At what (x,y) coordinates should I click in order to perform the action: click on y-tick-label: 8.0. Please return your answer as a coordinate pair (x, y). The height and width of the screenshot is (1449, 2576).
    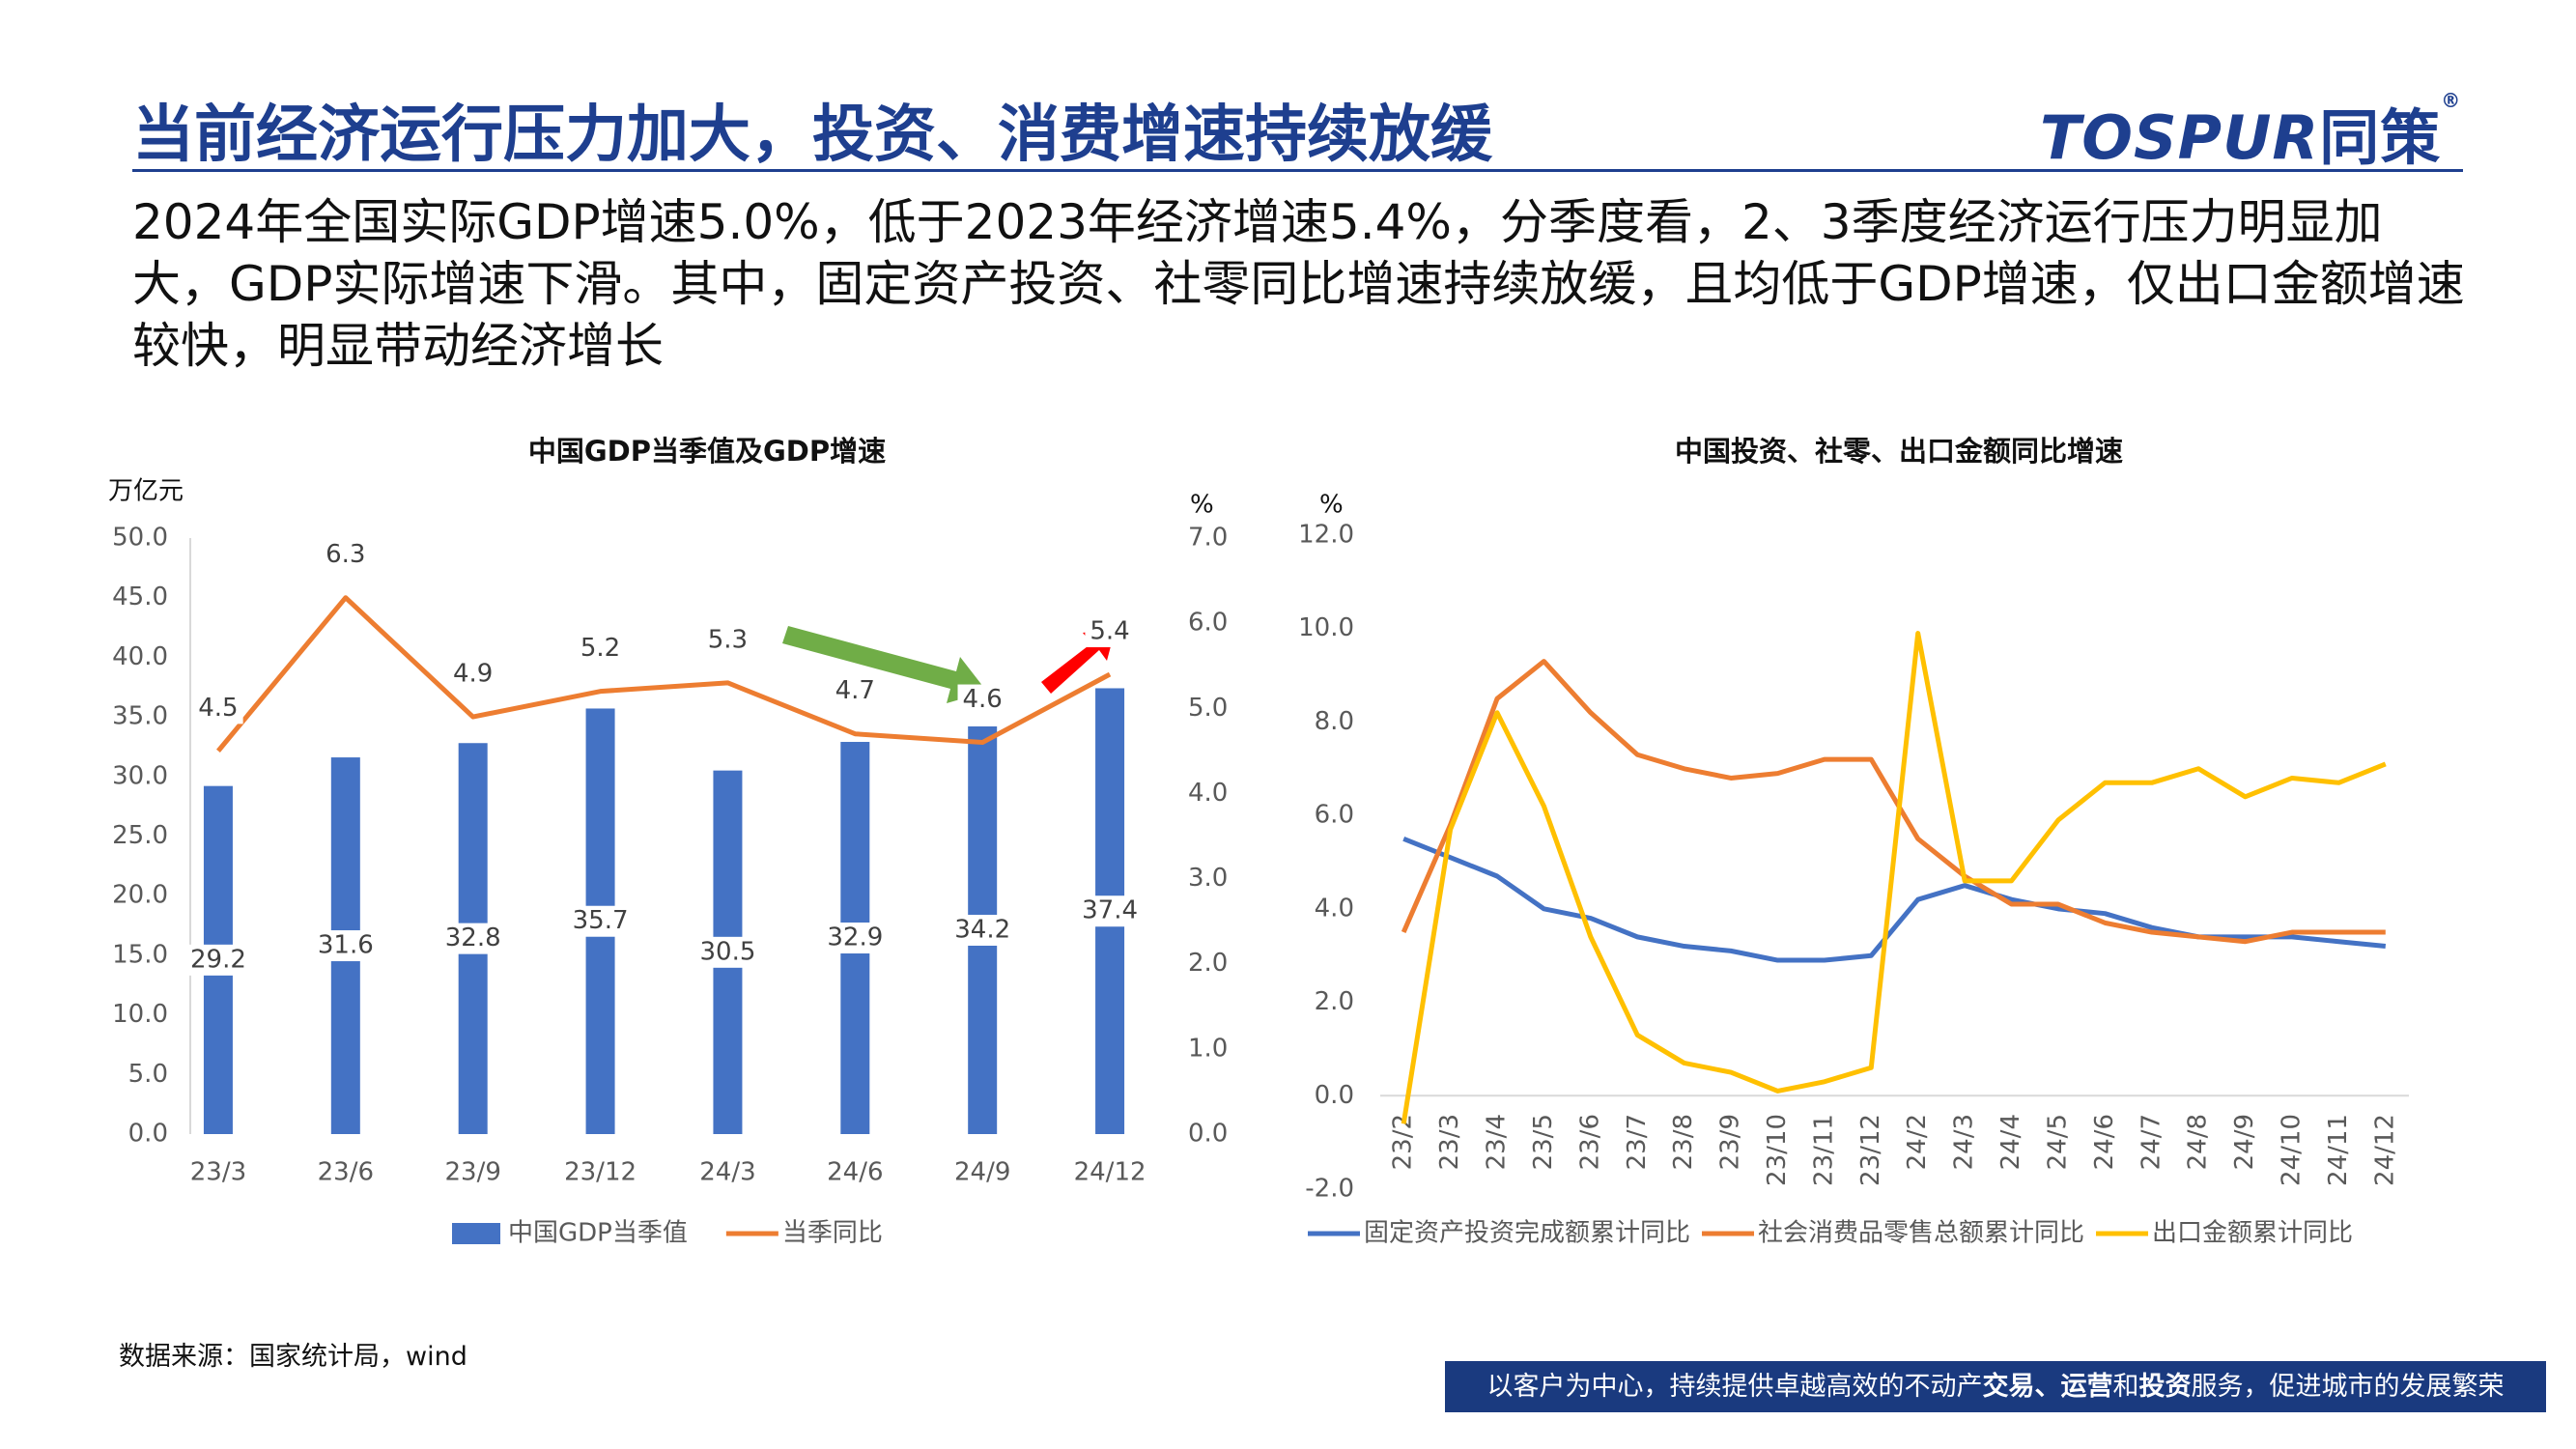
    Looking at the image, I should click on (1334, 721).